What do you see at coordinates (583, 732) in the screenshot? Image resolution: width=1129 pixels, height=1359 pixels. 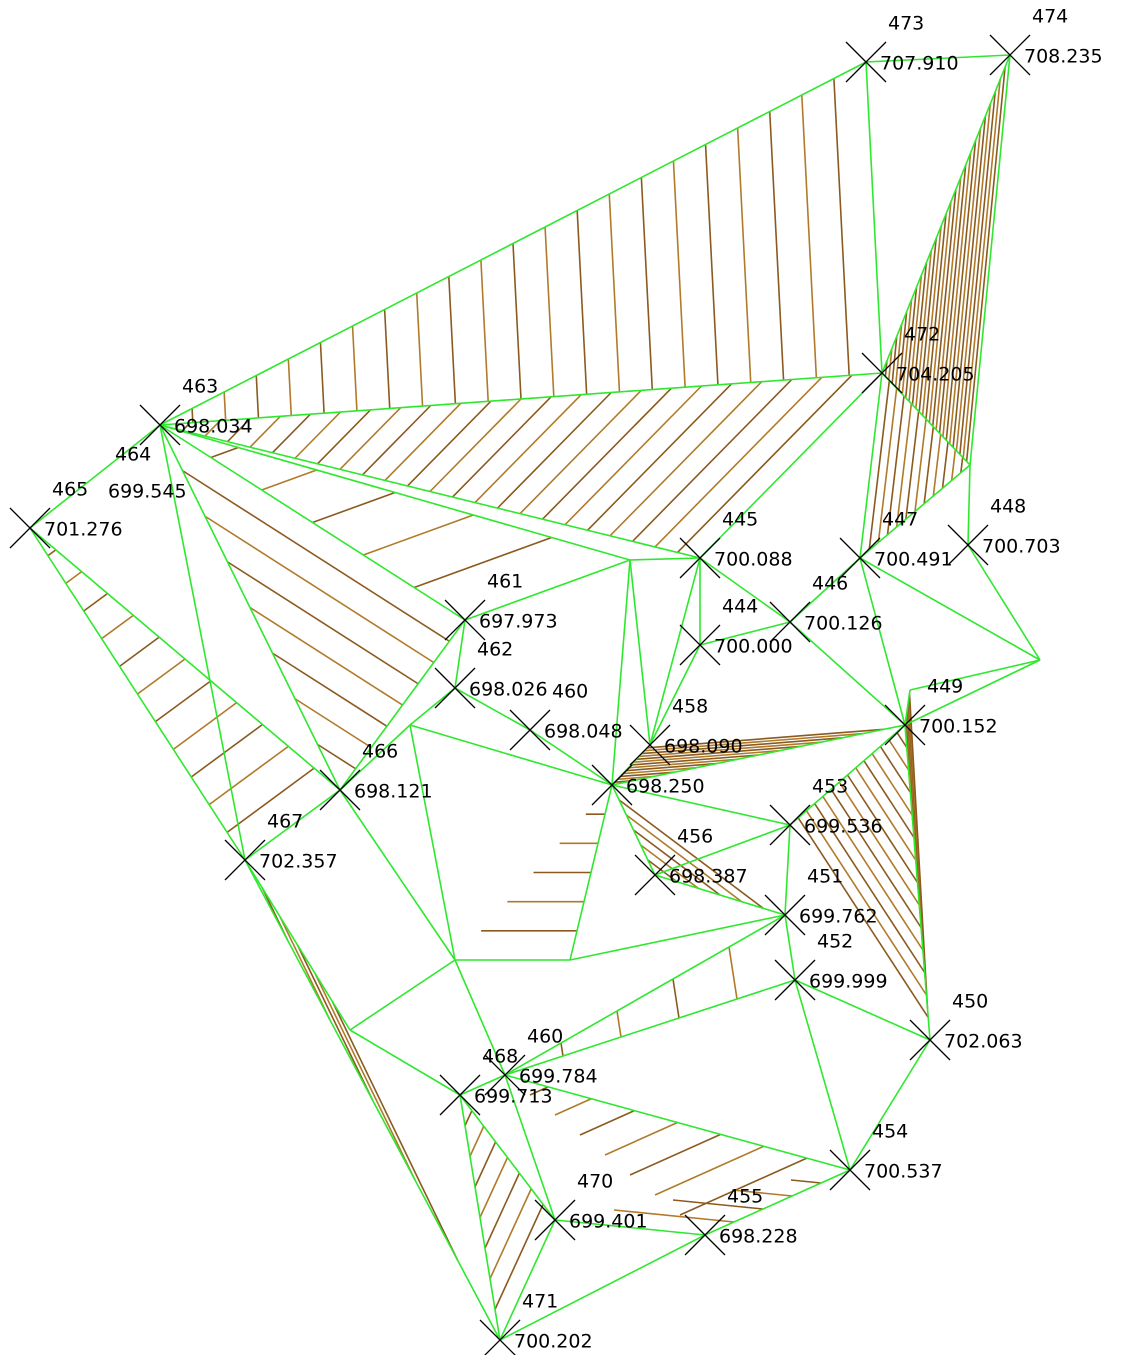 I see `point-elevation: 698.048` at bounding box center [583, 732].